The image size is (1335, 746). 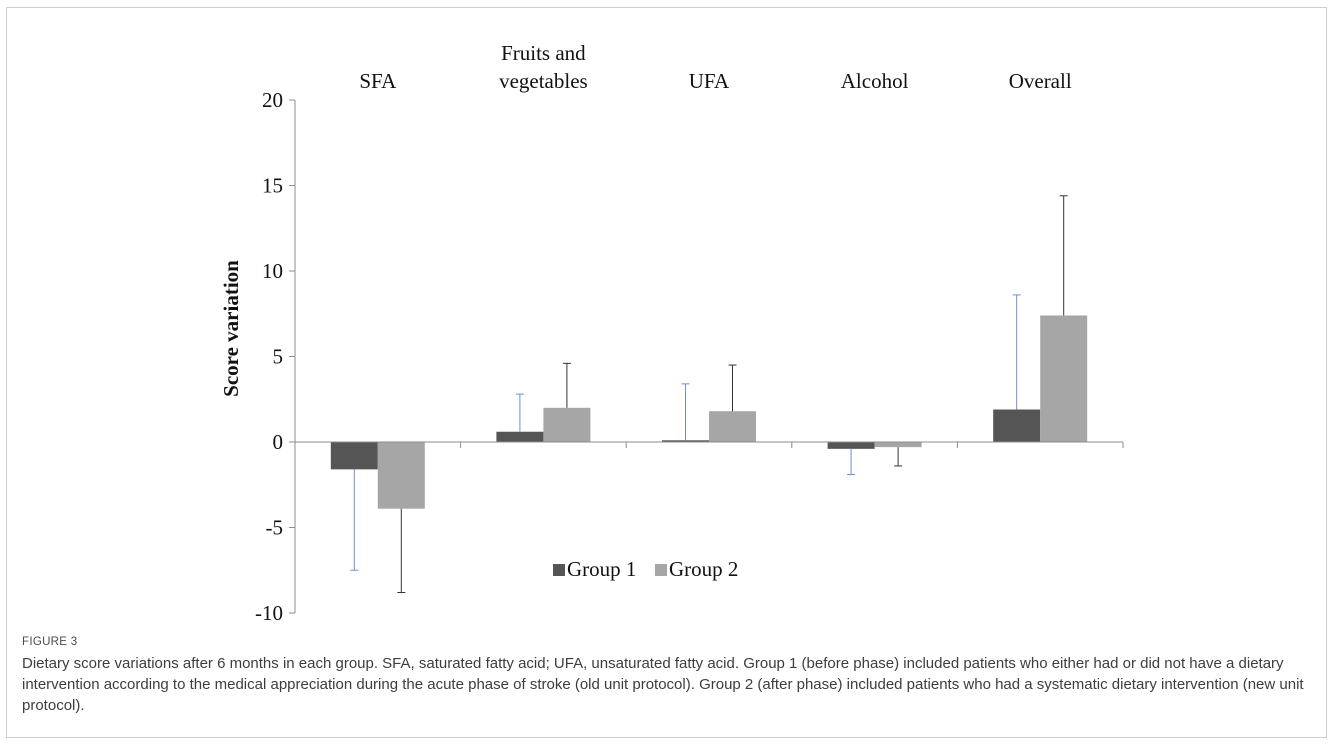 What do you see at coordinates (275, 528) in the screenshot?
I see `y-tick-label: -5` at bounding box center [275, 528].